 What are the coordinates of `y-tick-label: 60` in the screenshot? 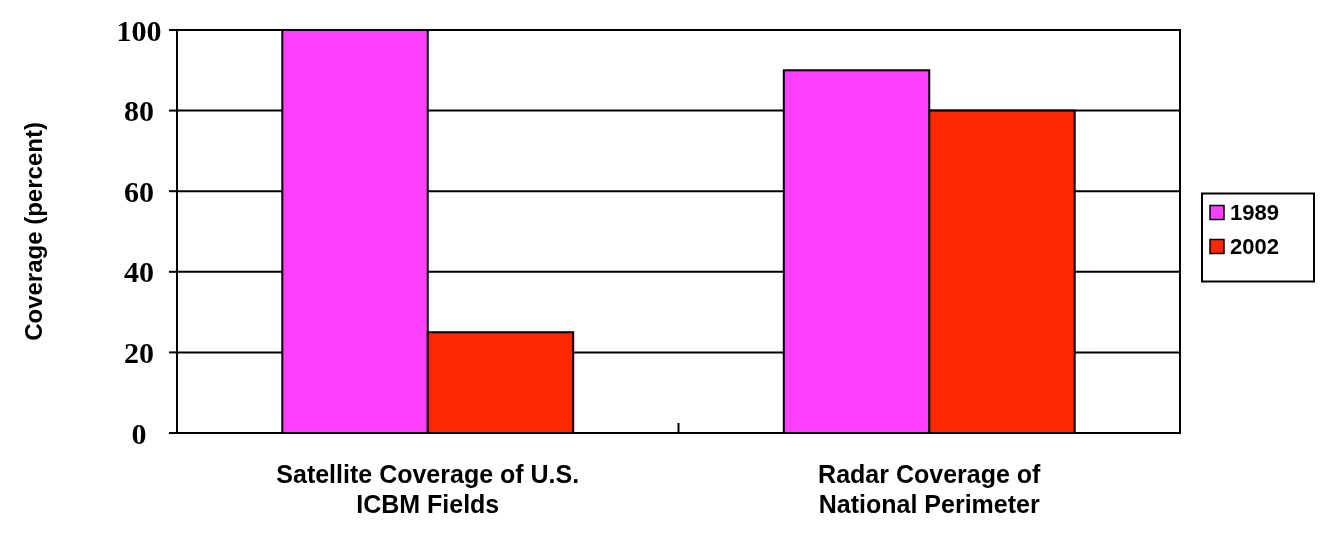 It's located at (139, 191).